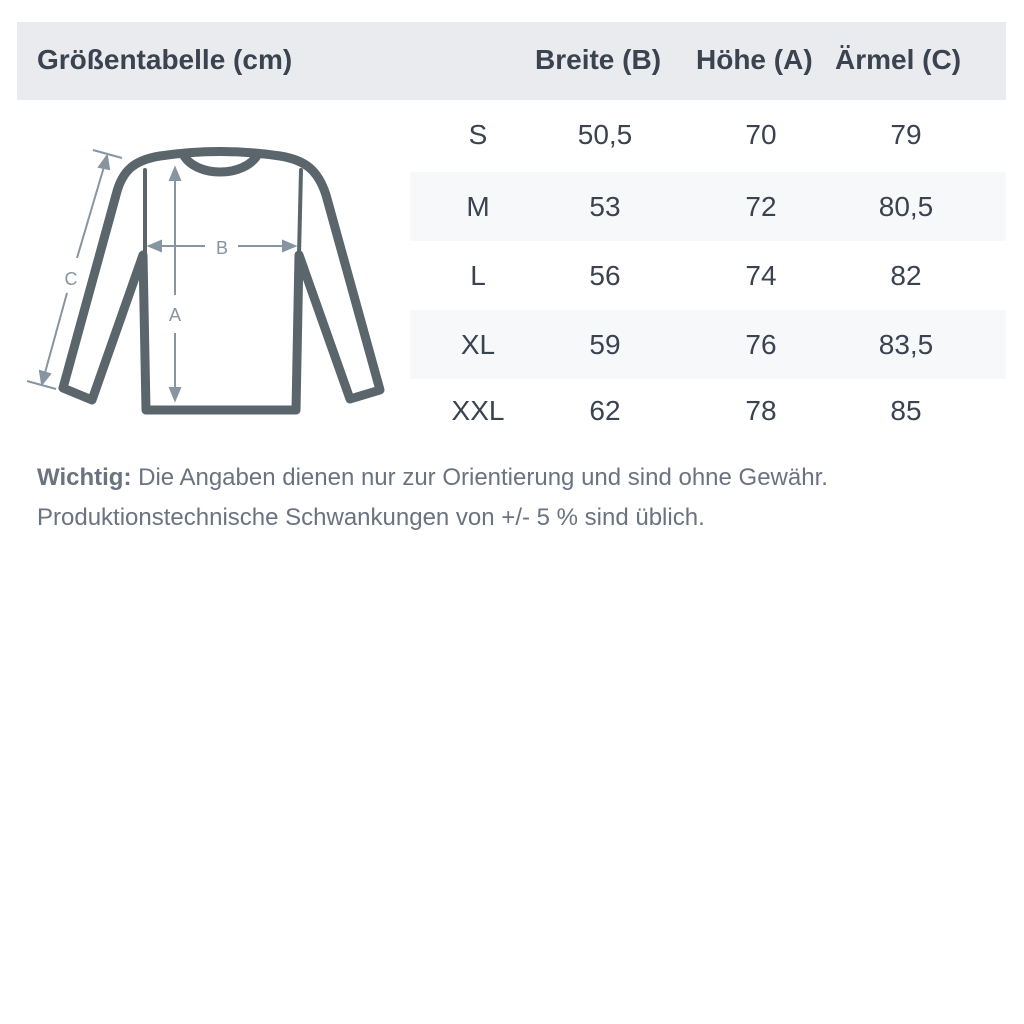  I want to click on table-row: S 50,5 70 79, so click(708, 134).